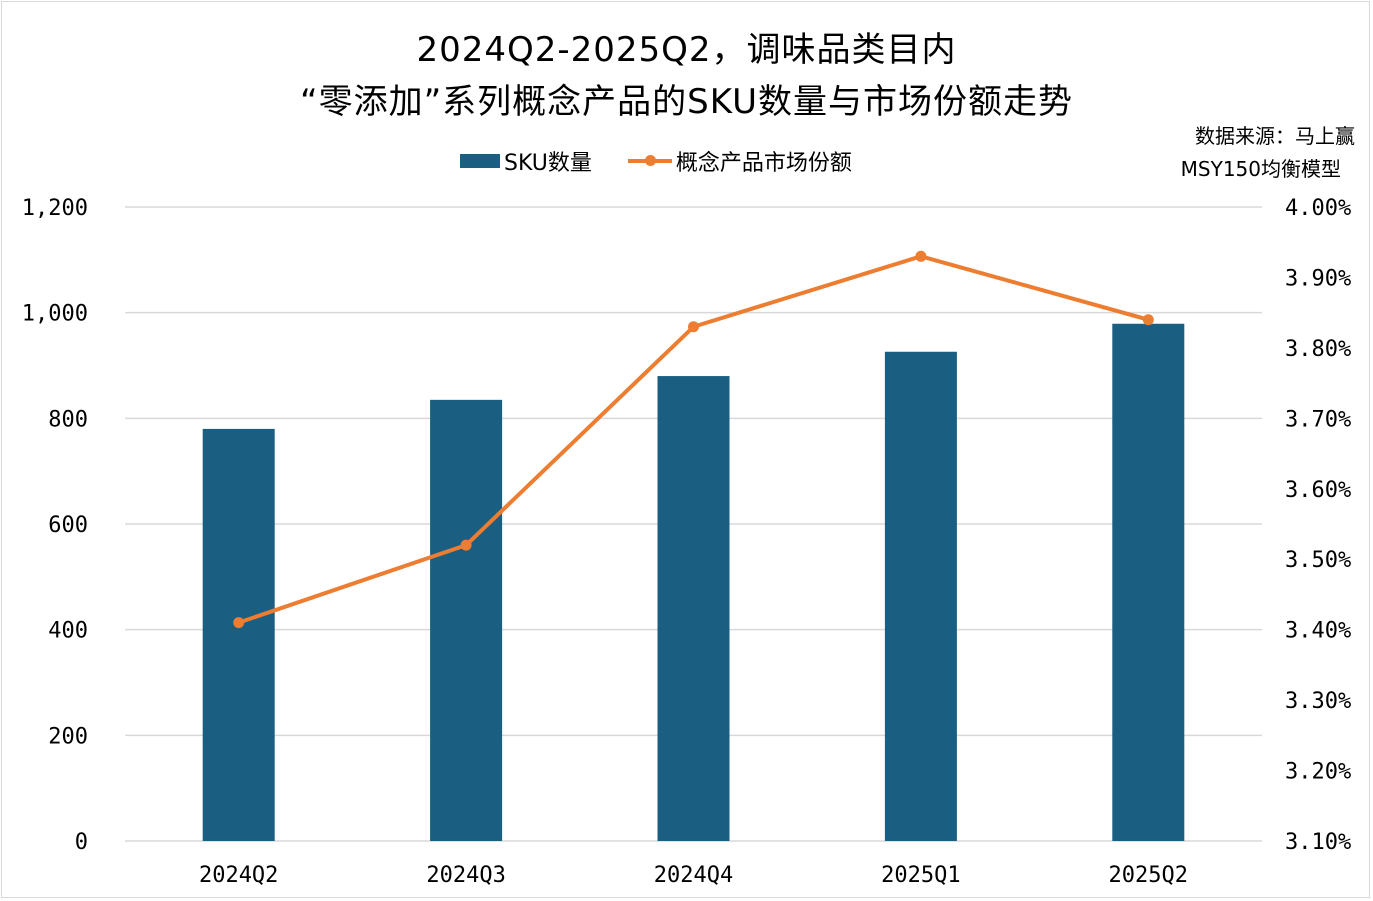 Image resolution: width=1373 pixels, height=901 pixels. What do you see at coordinates (1318, 560) in the screenshot?
I see `right-tick-label: 3.50%` at bounding box center [1318, 560].